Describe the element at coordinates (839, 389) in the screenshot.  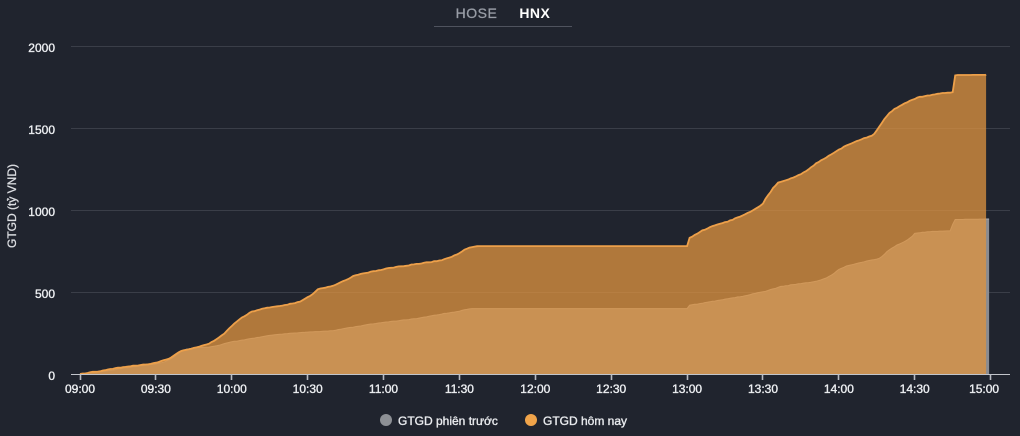
I see `svg-text: 14:00` at that location.